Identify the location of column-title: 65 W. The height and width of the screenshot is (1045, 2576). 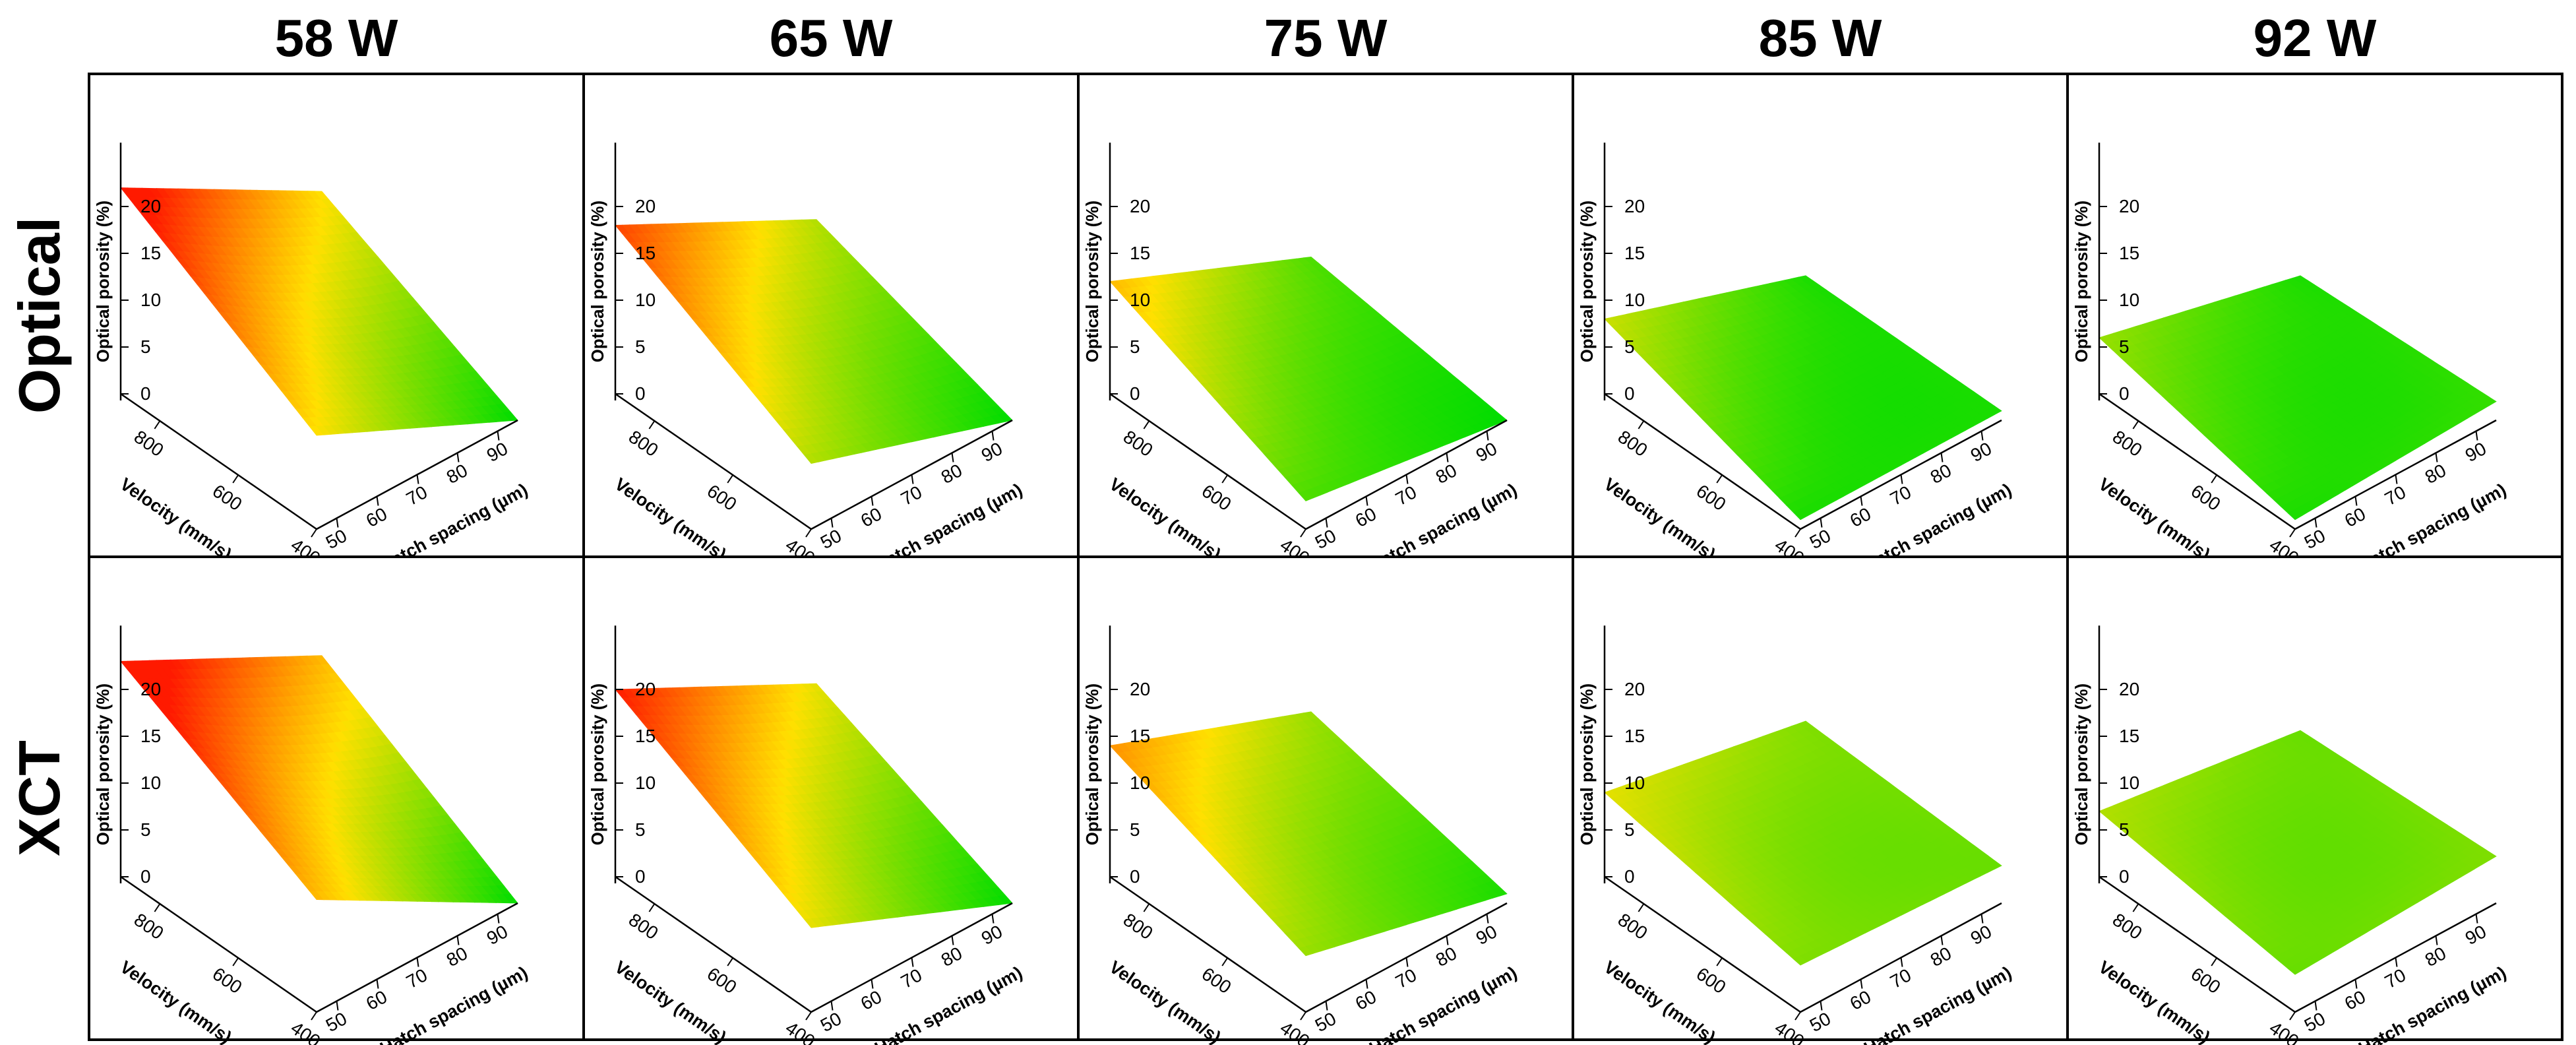
(831, 38).